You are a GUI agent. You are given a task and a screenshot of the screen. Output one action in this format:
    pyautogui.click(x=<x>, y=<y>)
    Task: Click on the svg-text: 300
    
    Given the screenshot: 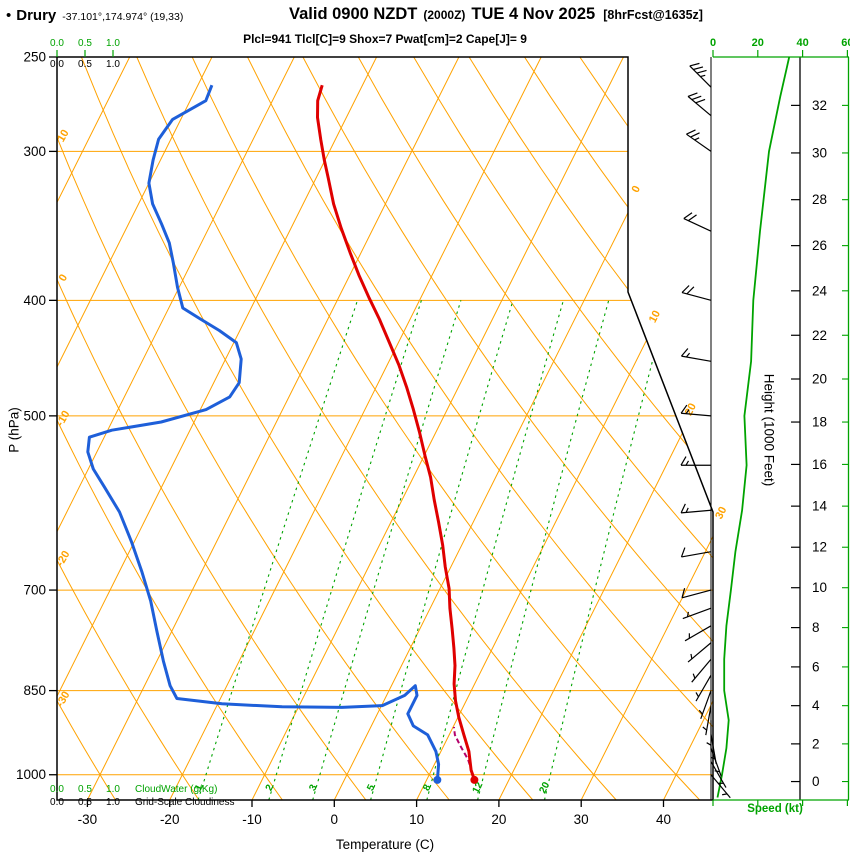 What is the action you would take?
    pyautogui.click(x=34, y=151)
    